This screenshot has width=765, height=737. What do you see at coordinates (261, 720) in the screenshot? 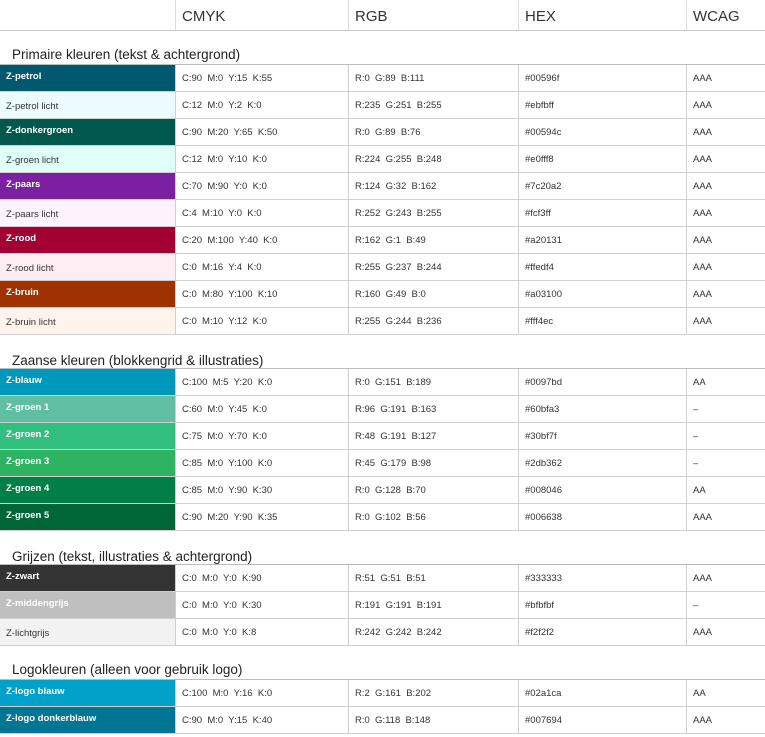
I see `cmyk-value: C:90 M:0 Y:15 K:40` at bounding box center [261, 720].